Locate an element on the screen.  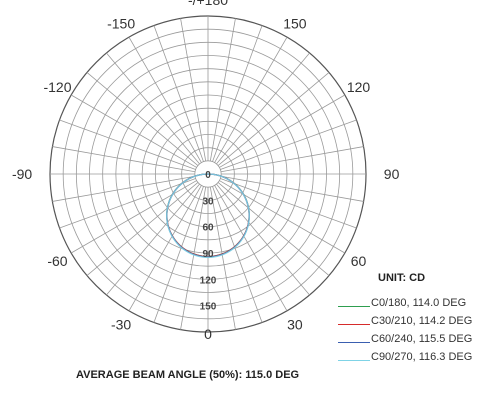
angle-label: 150 is located at coordinates (295, 23).